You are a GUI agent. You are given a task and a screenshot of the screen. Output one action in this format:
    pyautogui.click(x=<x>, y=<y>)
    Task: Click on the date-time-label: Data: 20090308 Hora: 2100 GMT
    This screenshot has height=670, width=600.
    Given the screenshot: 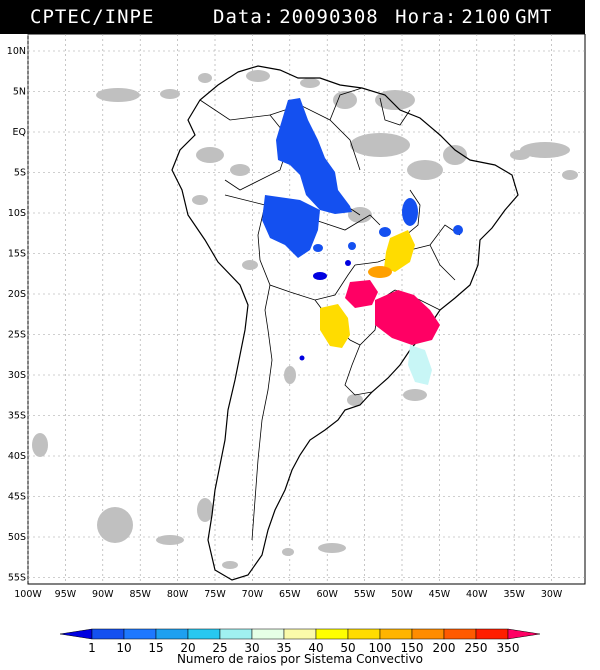 What is the action you would take?
    pyautogui.click(x=384, y=17)
    